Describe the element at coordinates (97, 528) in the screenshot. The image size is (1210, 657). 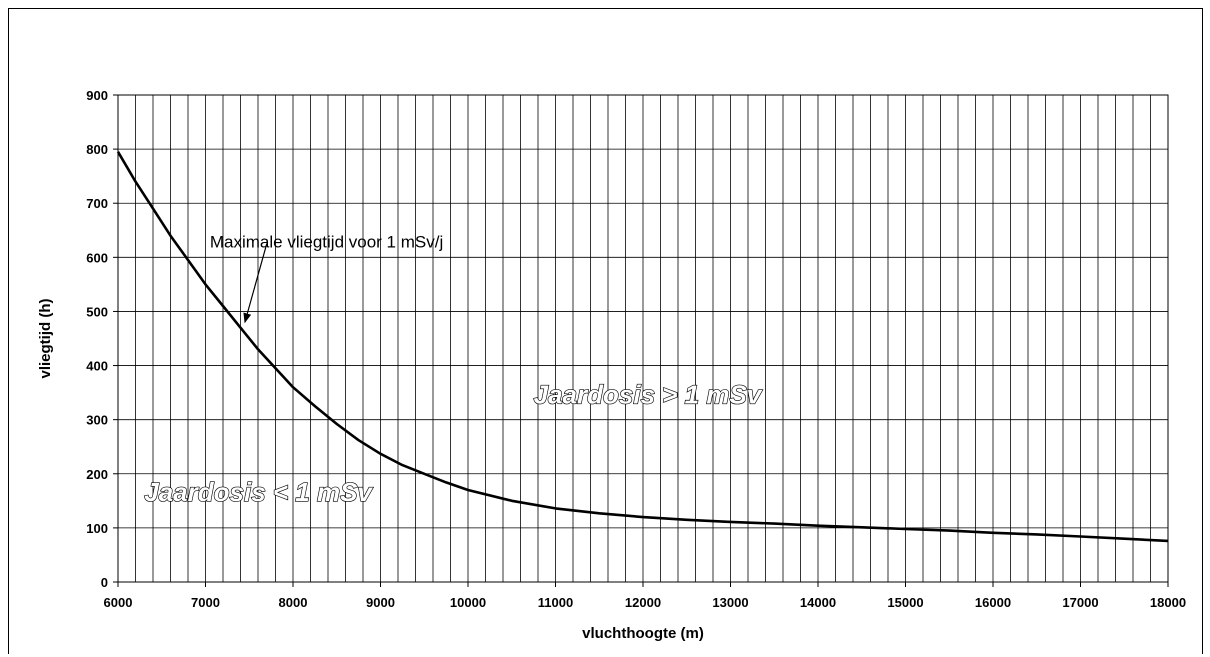
I see `y-tick-label: 100` at that location.